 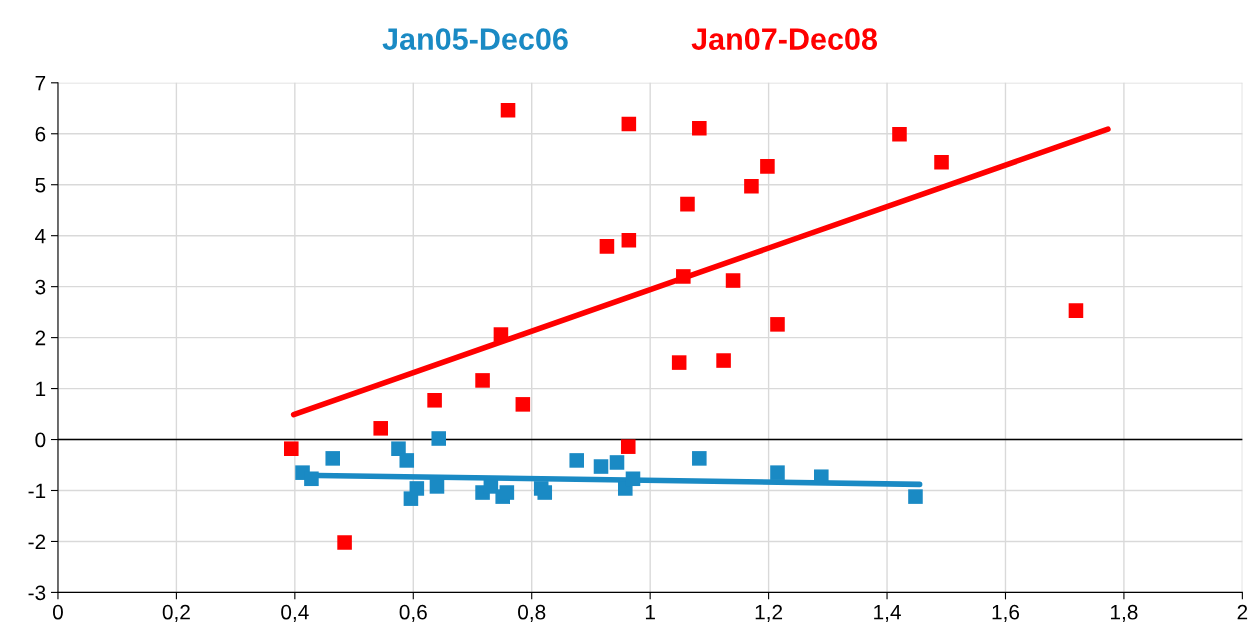 What do you see at coordinates (40, 338) in the screenshot?
I see `y-tick-label: 2` at bounding box center [40, 338].